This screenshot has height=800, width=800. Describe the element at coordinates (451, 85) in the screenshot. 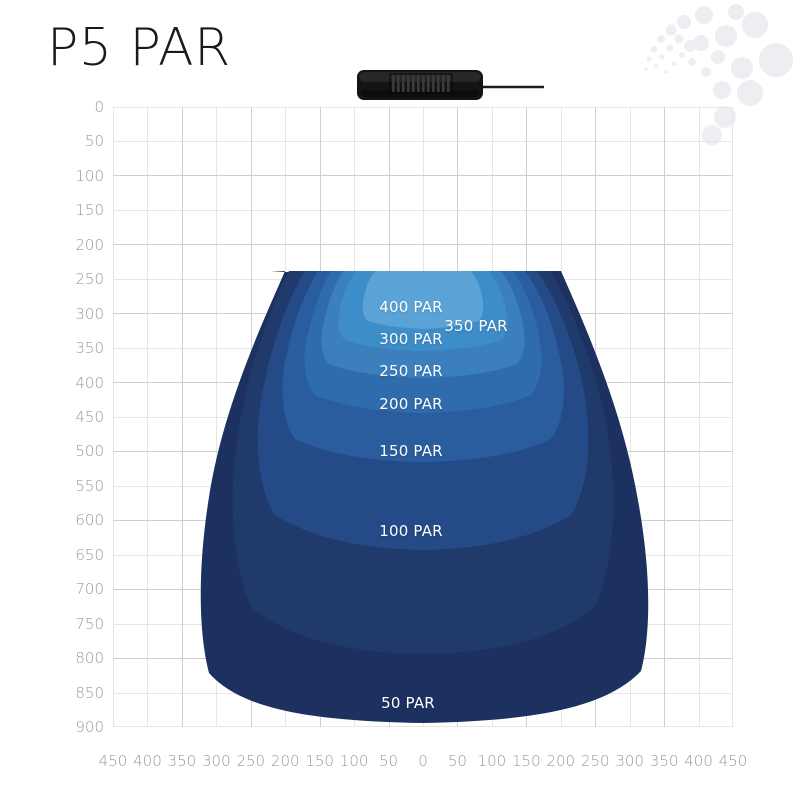

I see `led-grow-light-fixture` at that location.